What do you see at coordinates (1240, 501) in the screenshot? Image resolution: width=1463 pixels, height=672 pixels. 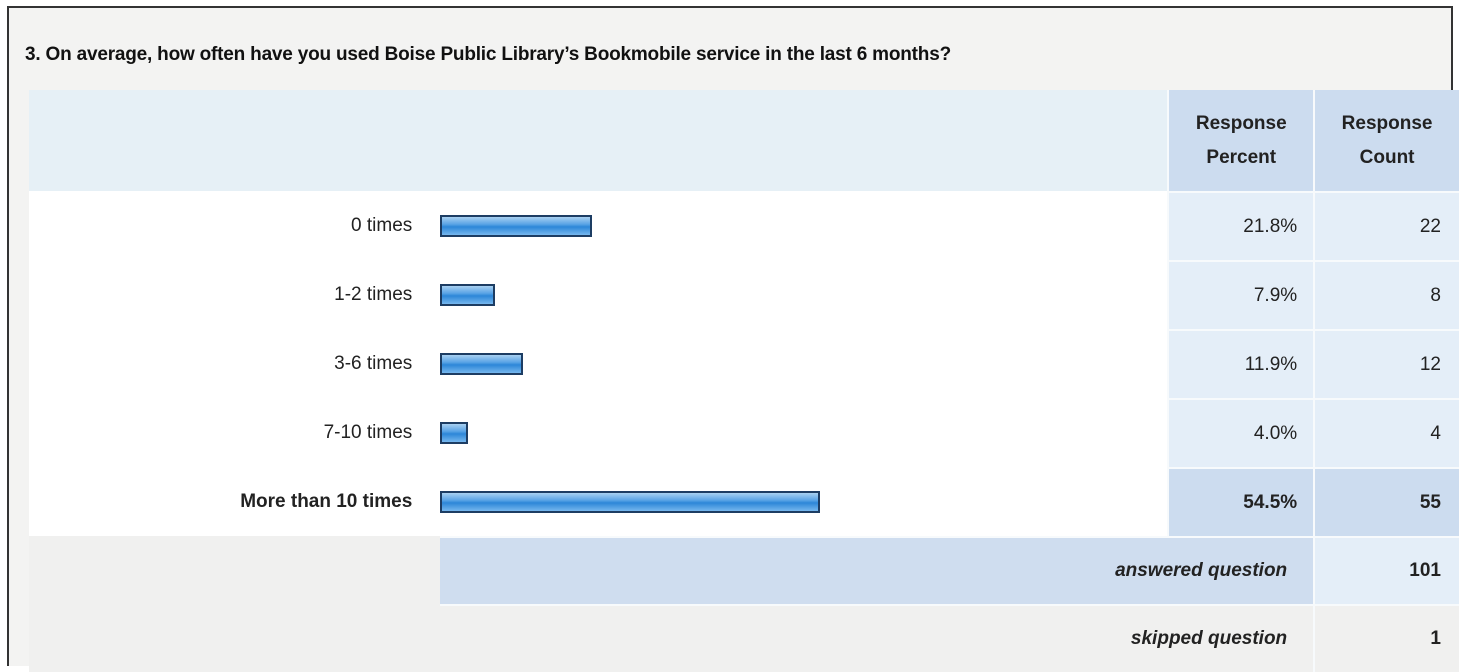 I see `response-percent: 54.5%` at bounding box center [1240, 501].